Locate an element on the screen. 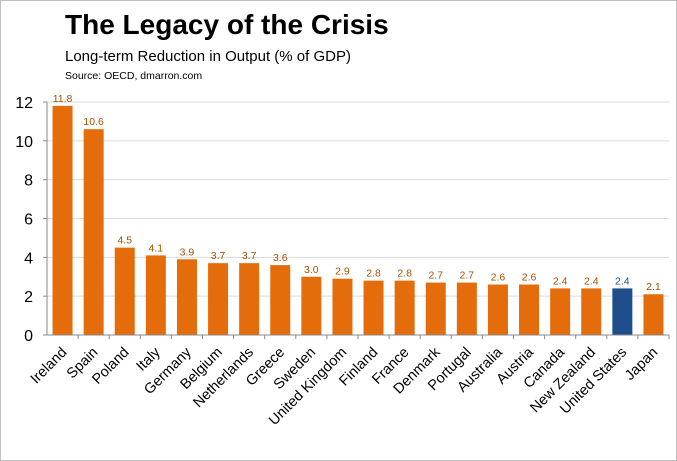 The width and height of the screenshot is (677, 461). data-label: 3.9 is located at coordinates (187, 252).